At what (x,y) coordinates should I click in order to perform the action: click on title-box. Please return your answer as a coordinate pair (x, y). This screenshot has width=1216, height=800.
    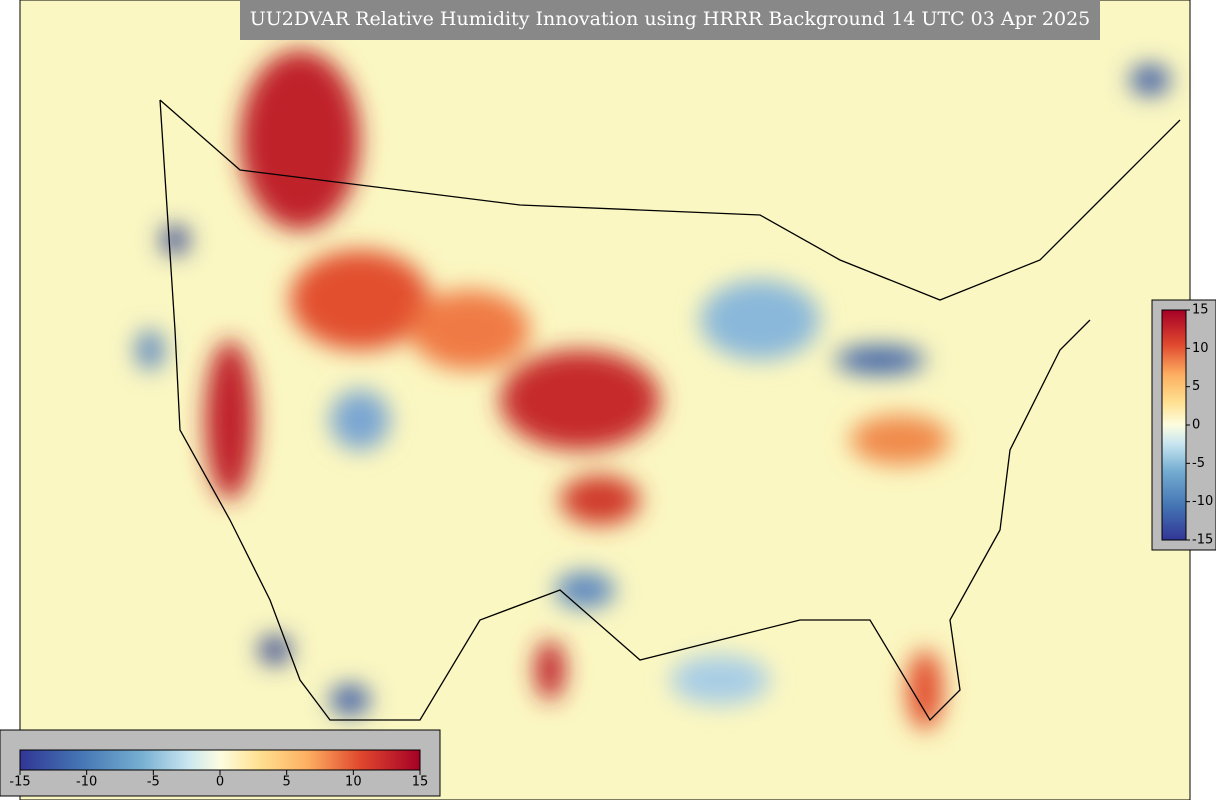
    Looking at the image, I should click on (670, 20).